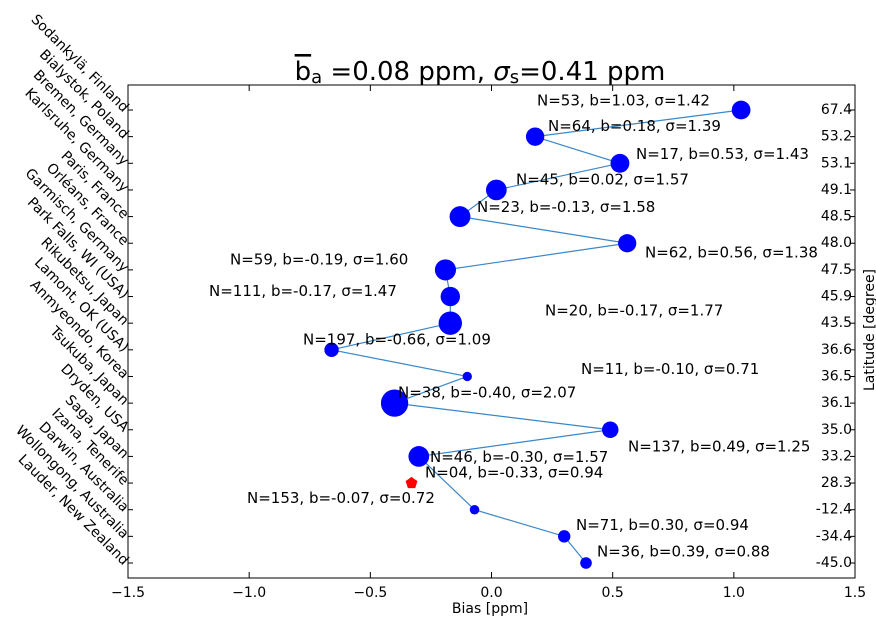  What do you see at coordinates (613, 593) in the screenshot?
I see `x-tick-label: 0.5` at bounding box center [613, 593].